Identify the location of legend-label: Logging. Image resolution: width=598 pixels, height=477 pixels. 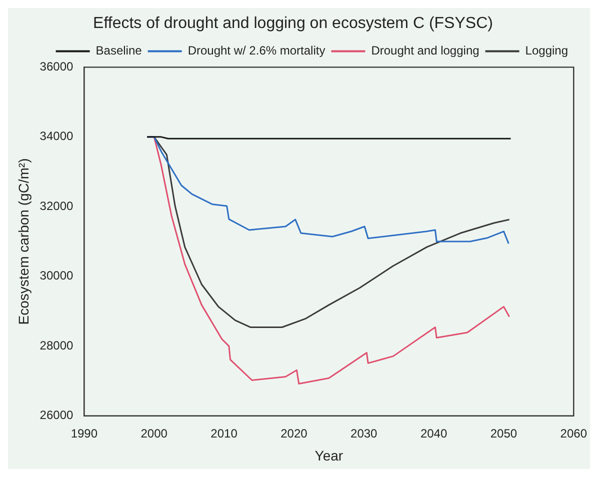
(546, 51).